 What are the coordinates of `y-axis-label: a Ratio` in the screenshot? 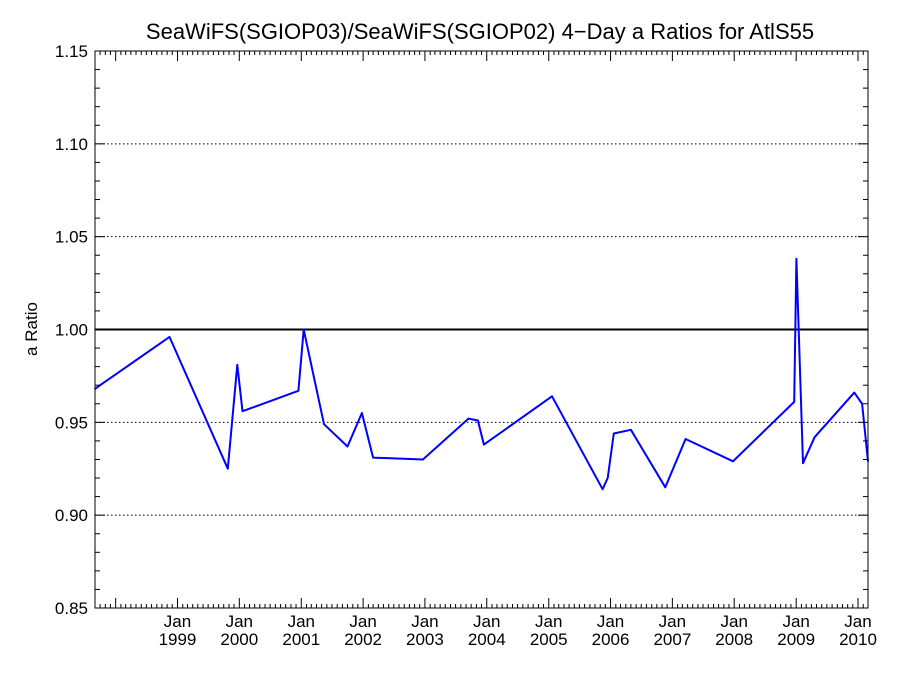 It's located at (31, 329).